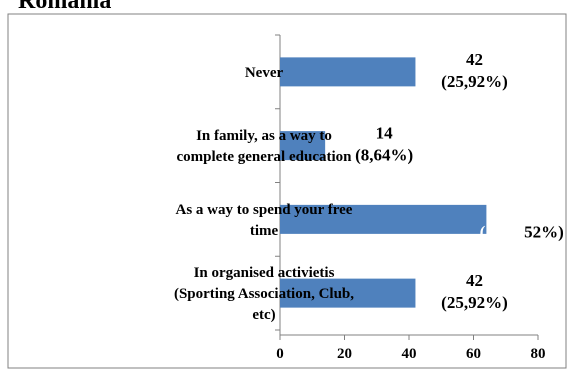 Image resolution: width=568 pixels, height=369 pixels. I want to click on category-label: As a way to spend your free, so click(264, 210).